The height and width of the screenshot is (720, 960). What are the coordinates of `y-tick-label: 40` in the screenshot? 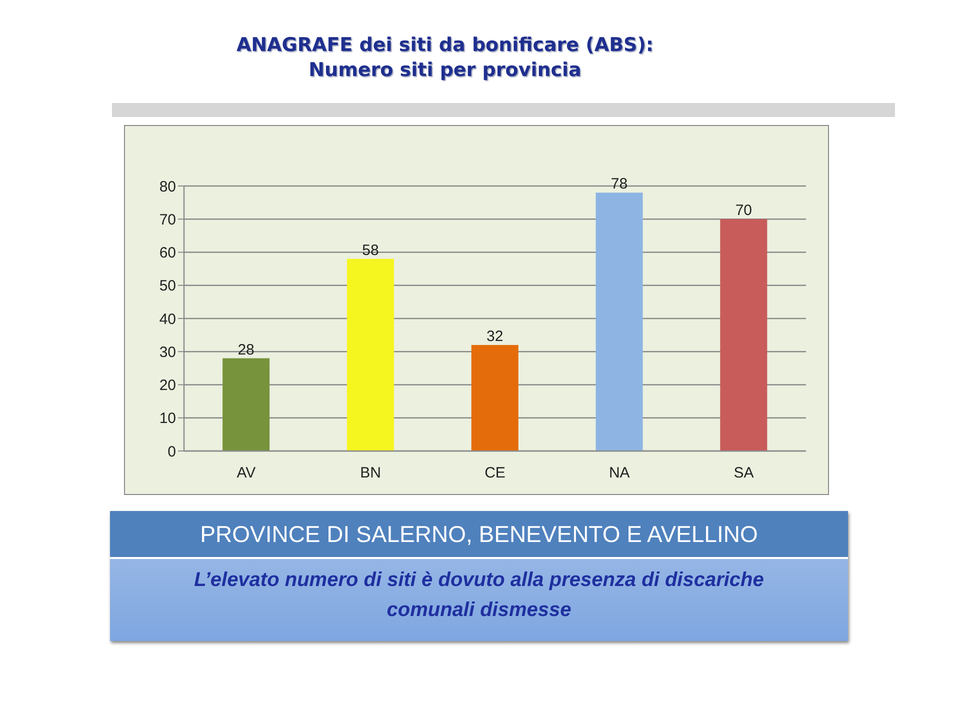 It's located at (167, 319).